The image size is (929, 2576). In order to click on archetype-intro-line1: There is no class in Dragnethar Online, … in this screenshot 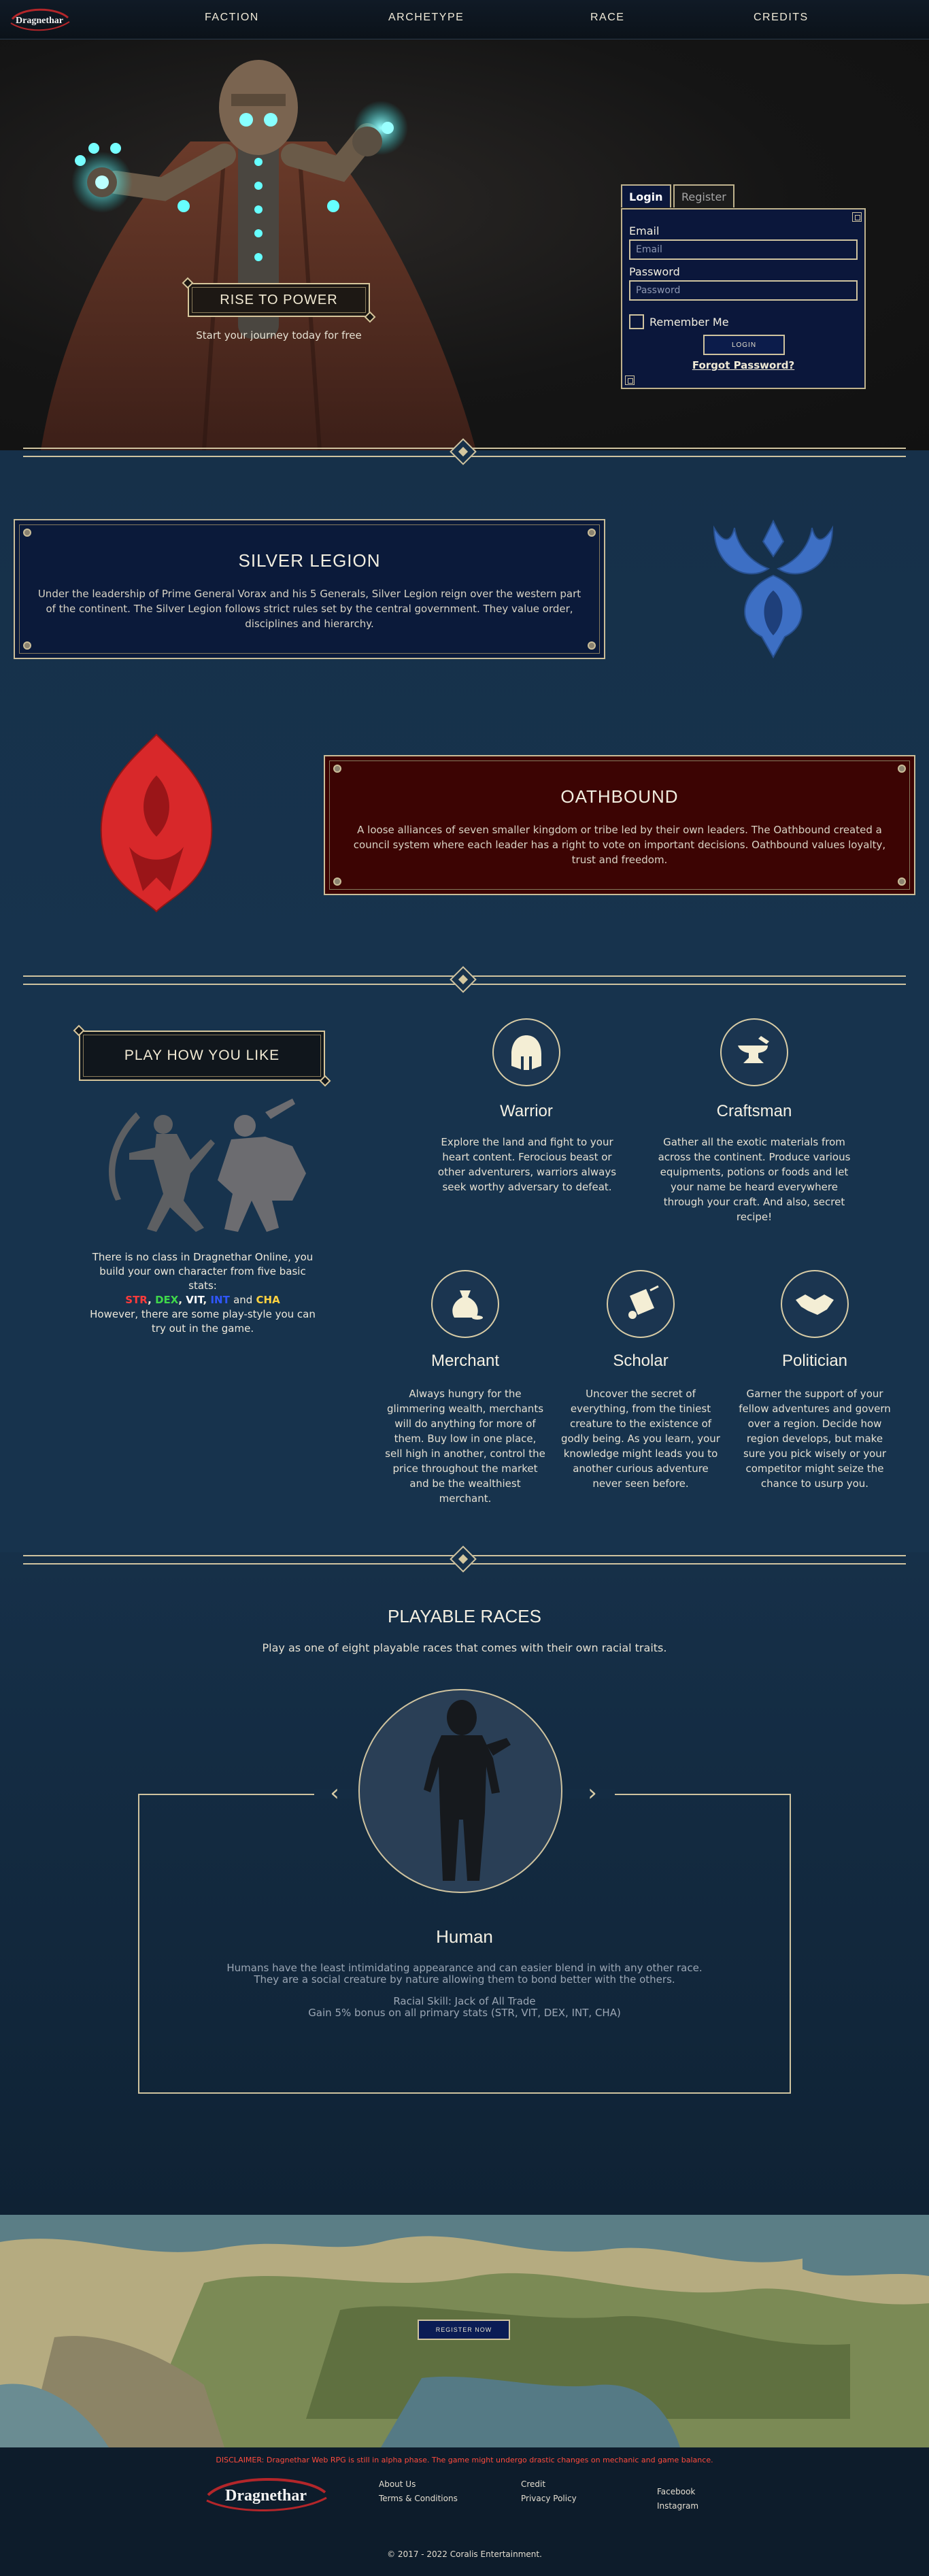, I will do `click(203, 1271)`.